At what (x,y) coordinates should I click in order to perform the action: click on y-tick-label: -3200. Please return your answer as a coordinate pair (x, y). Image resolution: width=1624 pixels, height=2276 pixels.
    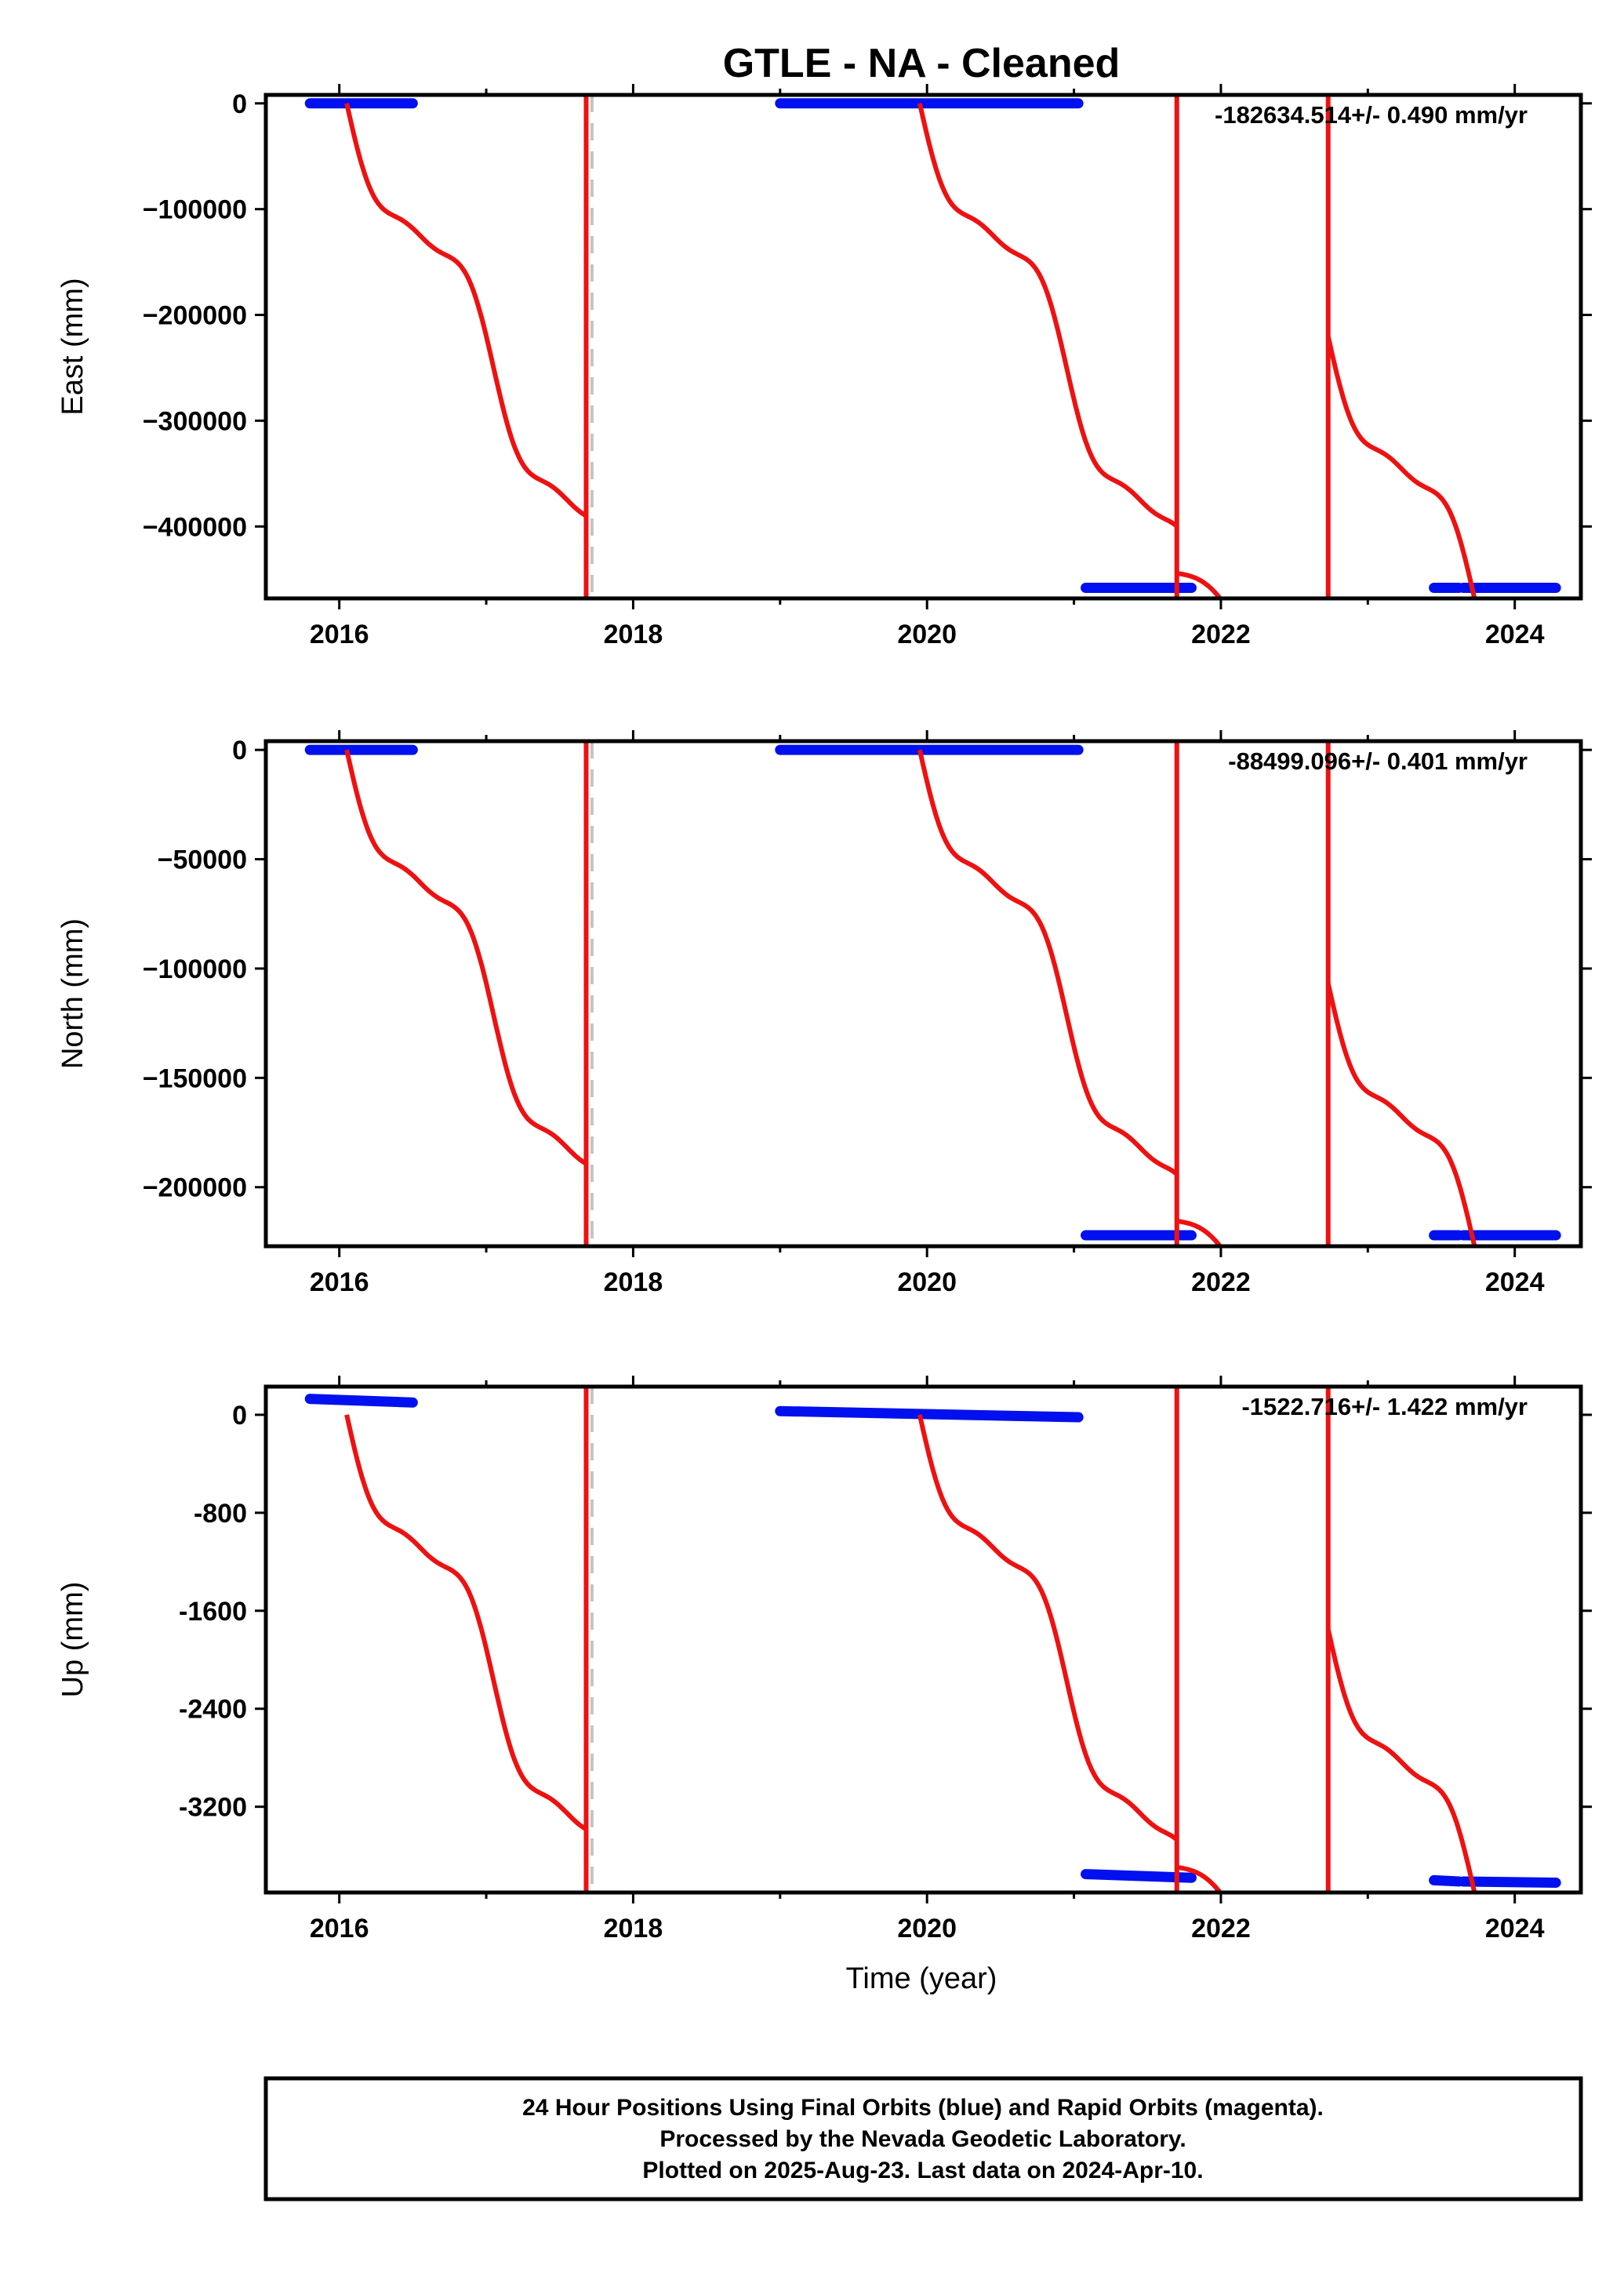
    Looking at the image, I should click on (213, 1808).